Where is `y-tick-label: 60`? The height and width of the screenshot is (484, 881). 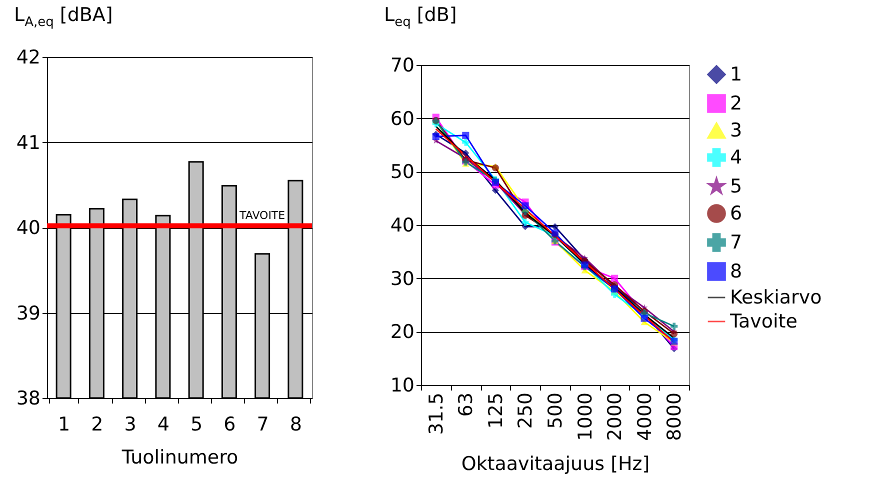
y-tick-label: 60 is located at coordinates (402, 119).